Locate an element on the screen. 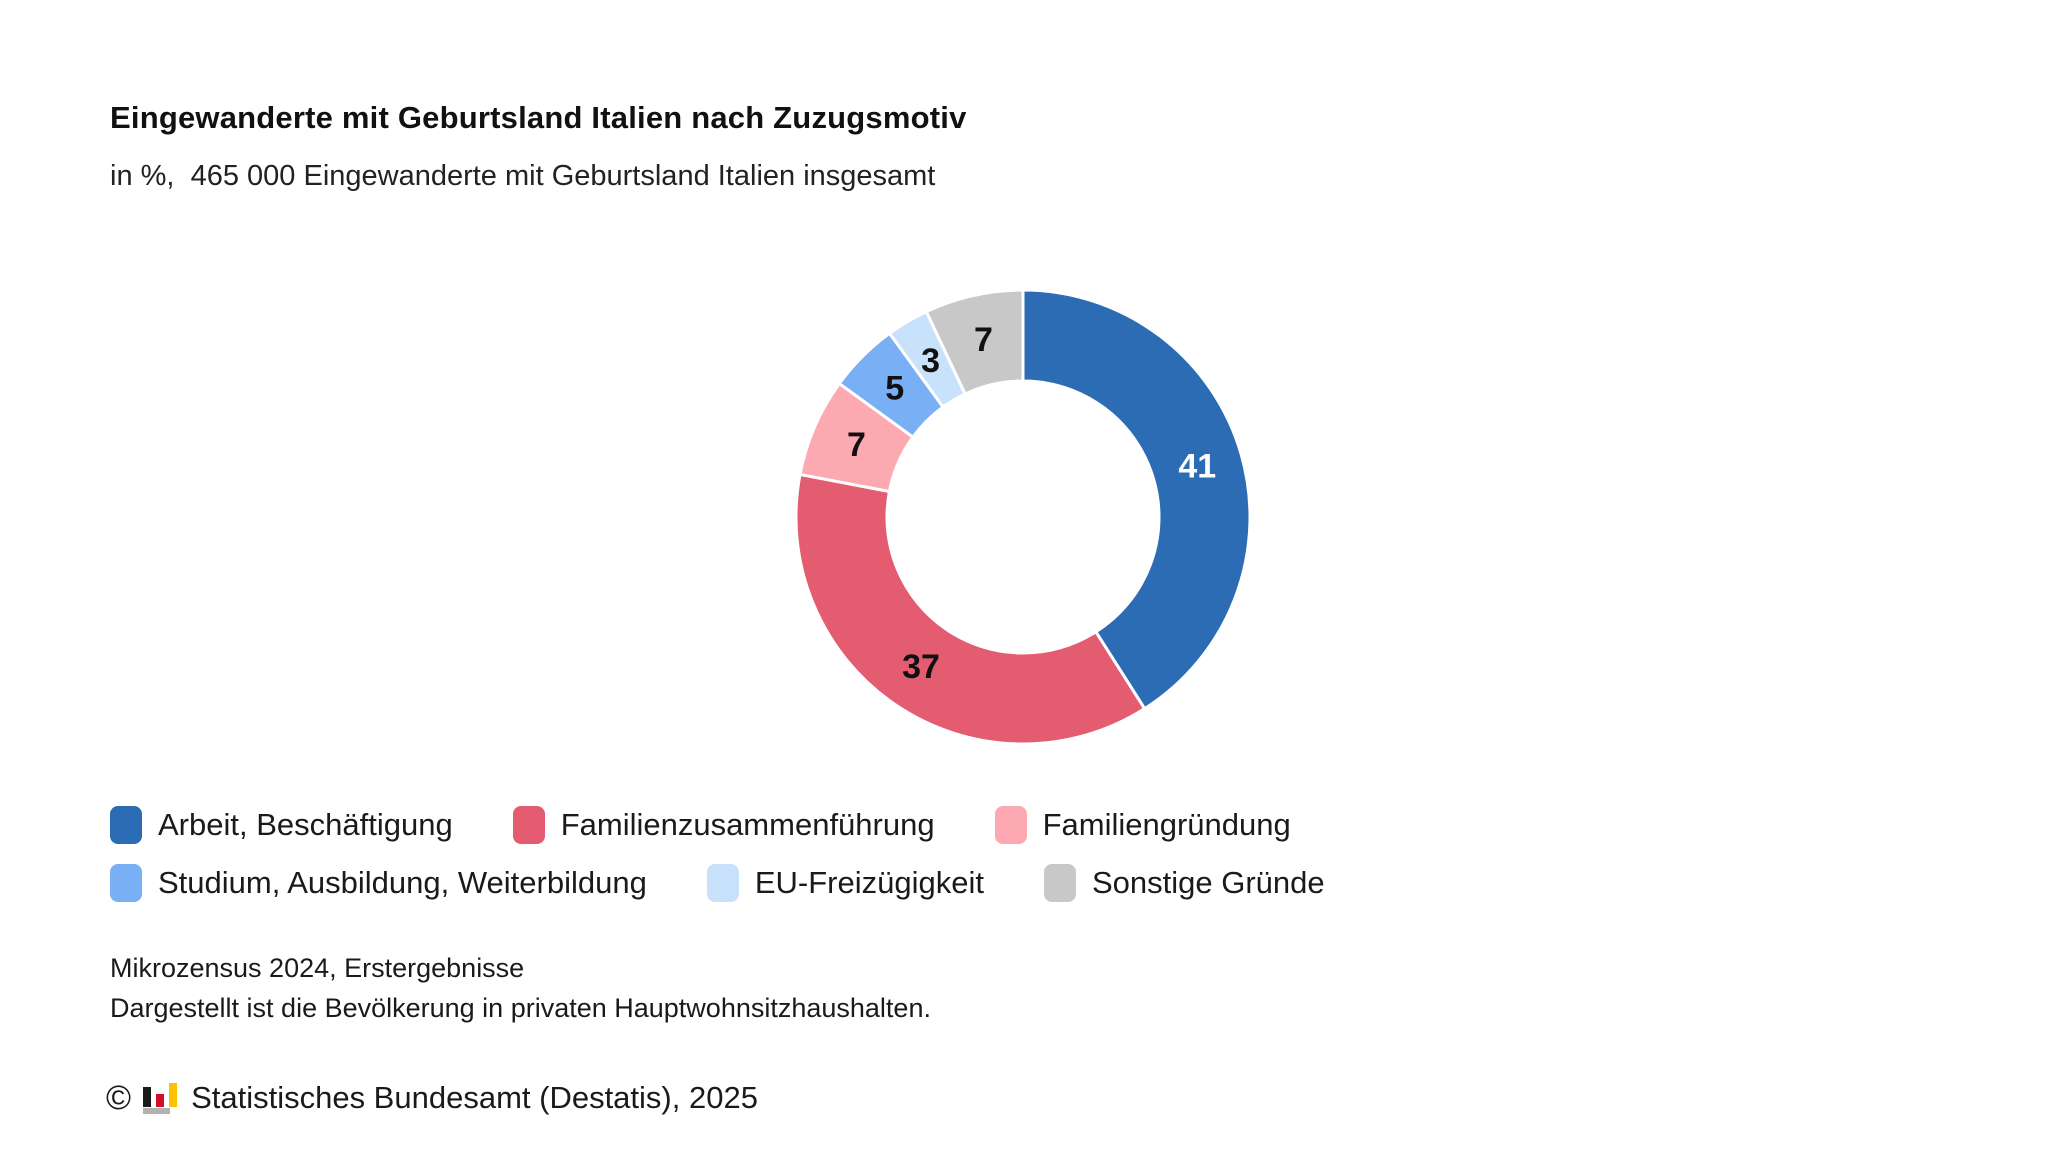 This screenshot has height=1152, width=2048. destatis-logo-icon is located at coordinates (161, 1098).